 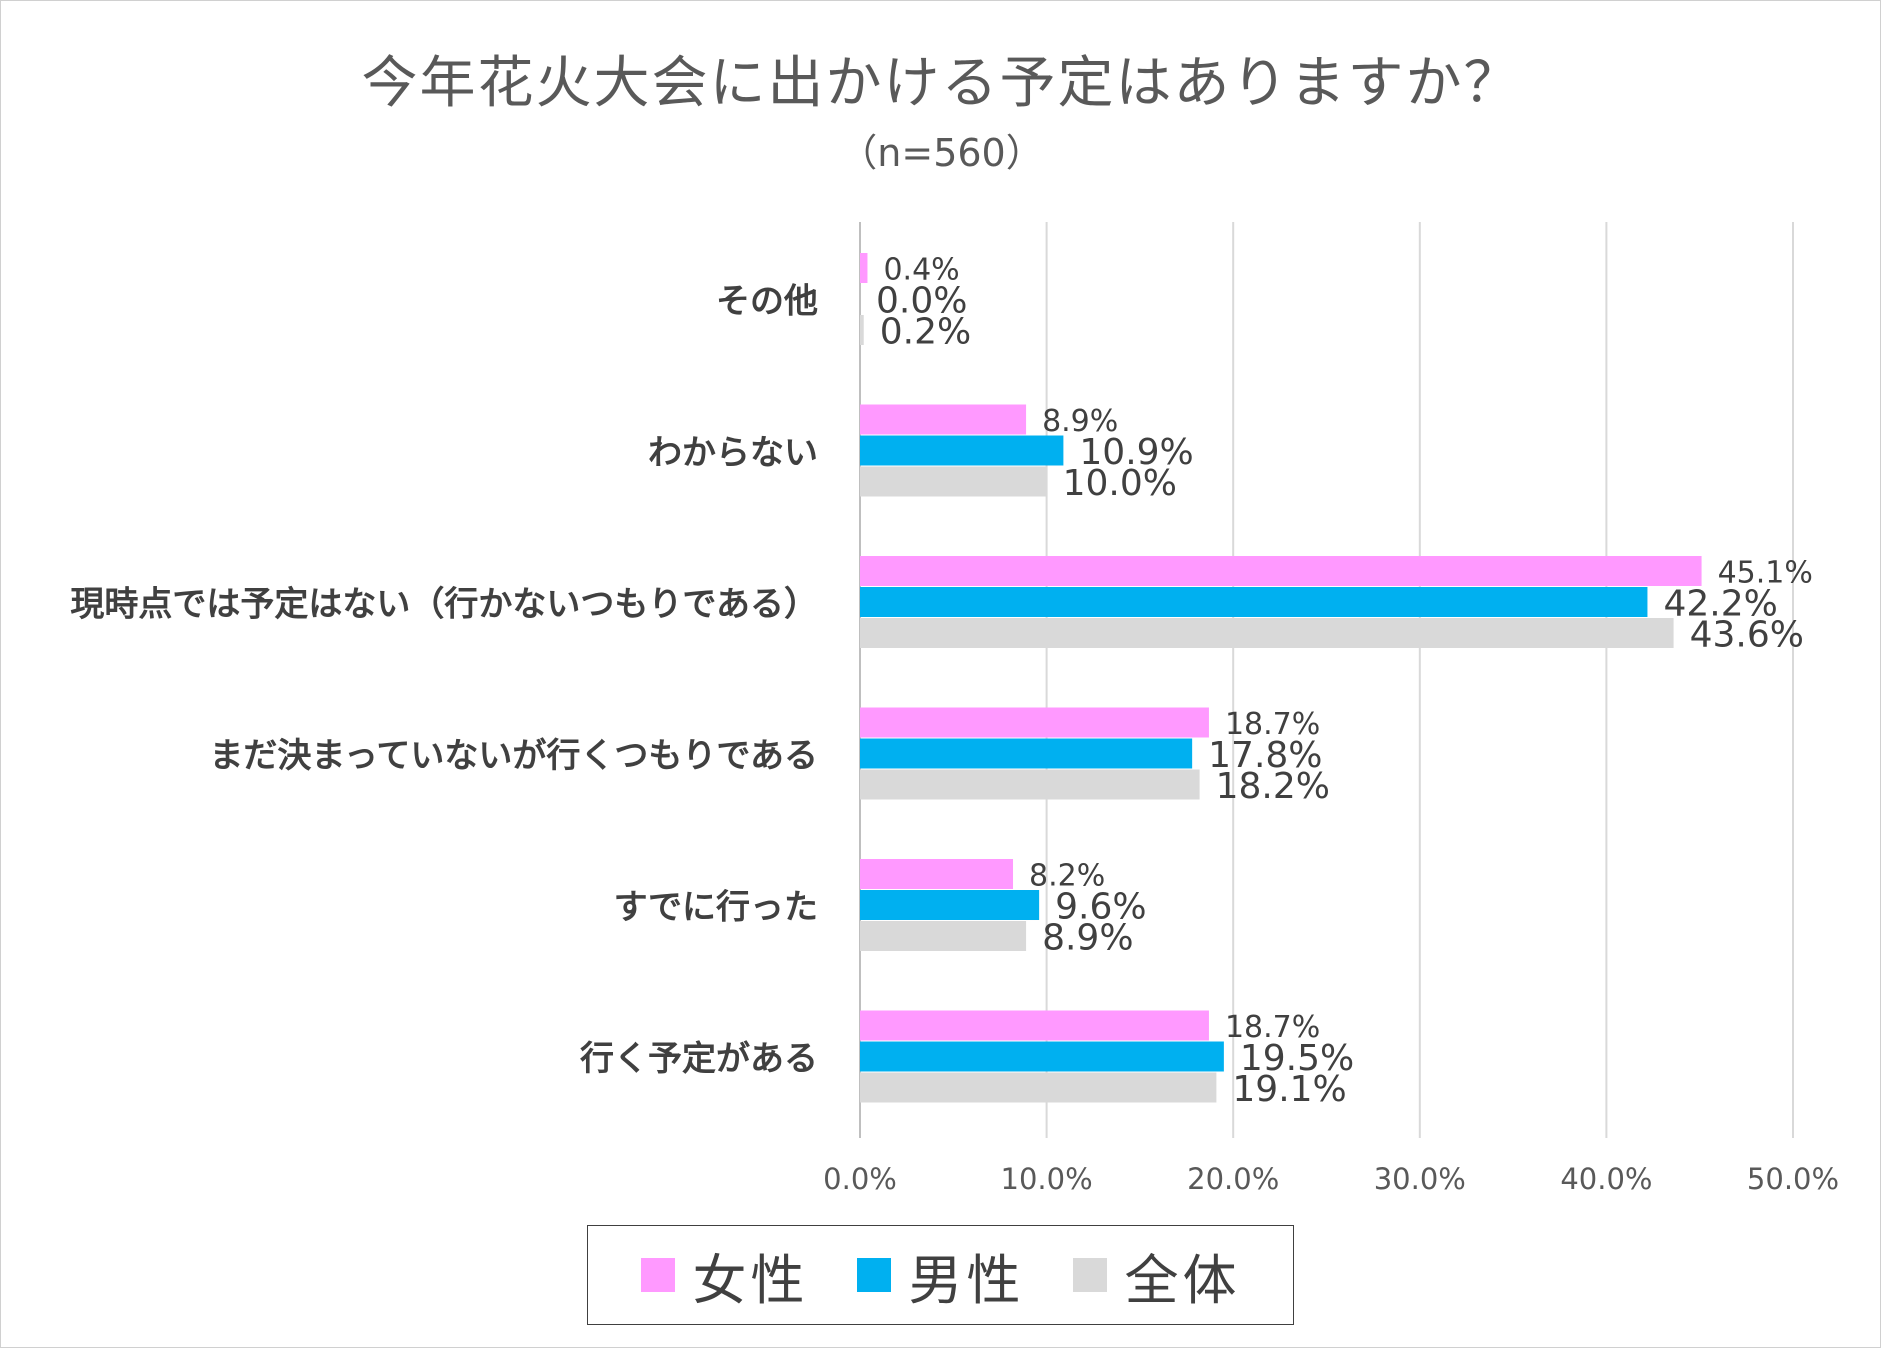 I want to click on data-label-overall: 0.2%, so click(x=925, y=331).